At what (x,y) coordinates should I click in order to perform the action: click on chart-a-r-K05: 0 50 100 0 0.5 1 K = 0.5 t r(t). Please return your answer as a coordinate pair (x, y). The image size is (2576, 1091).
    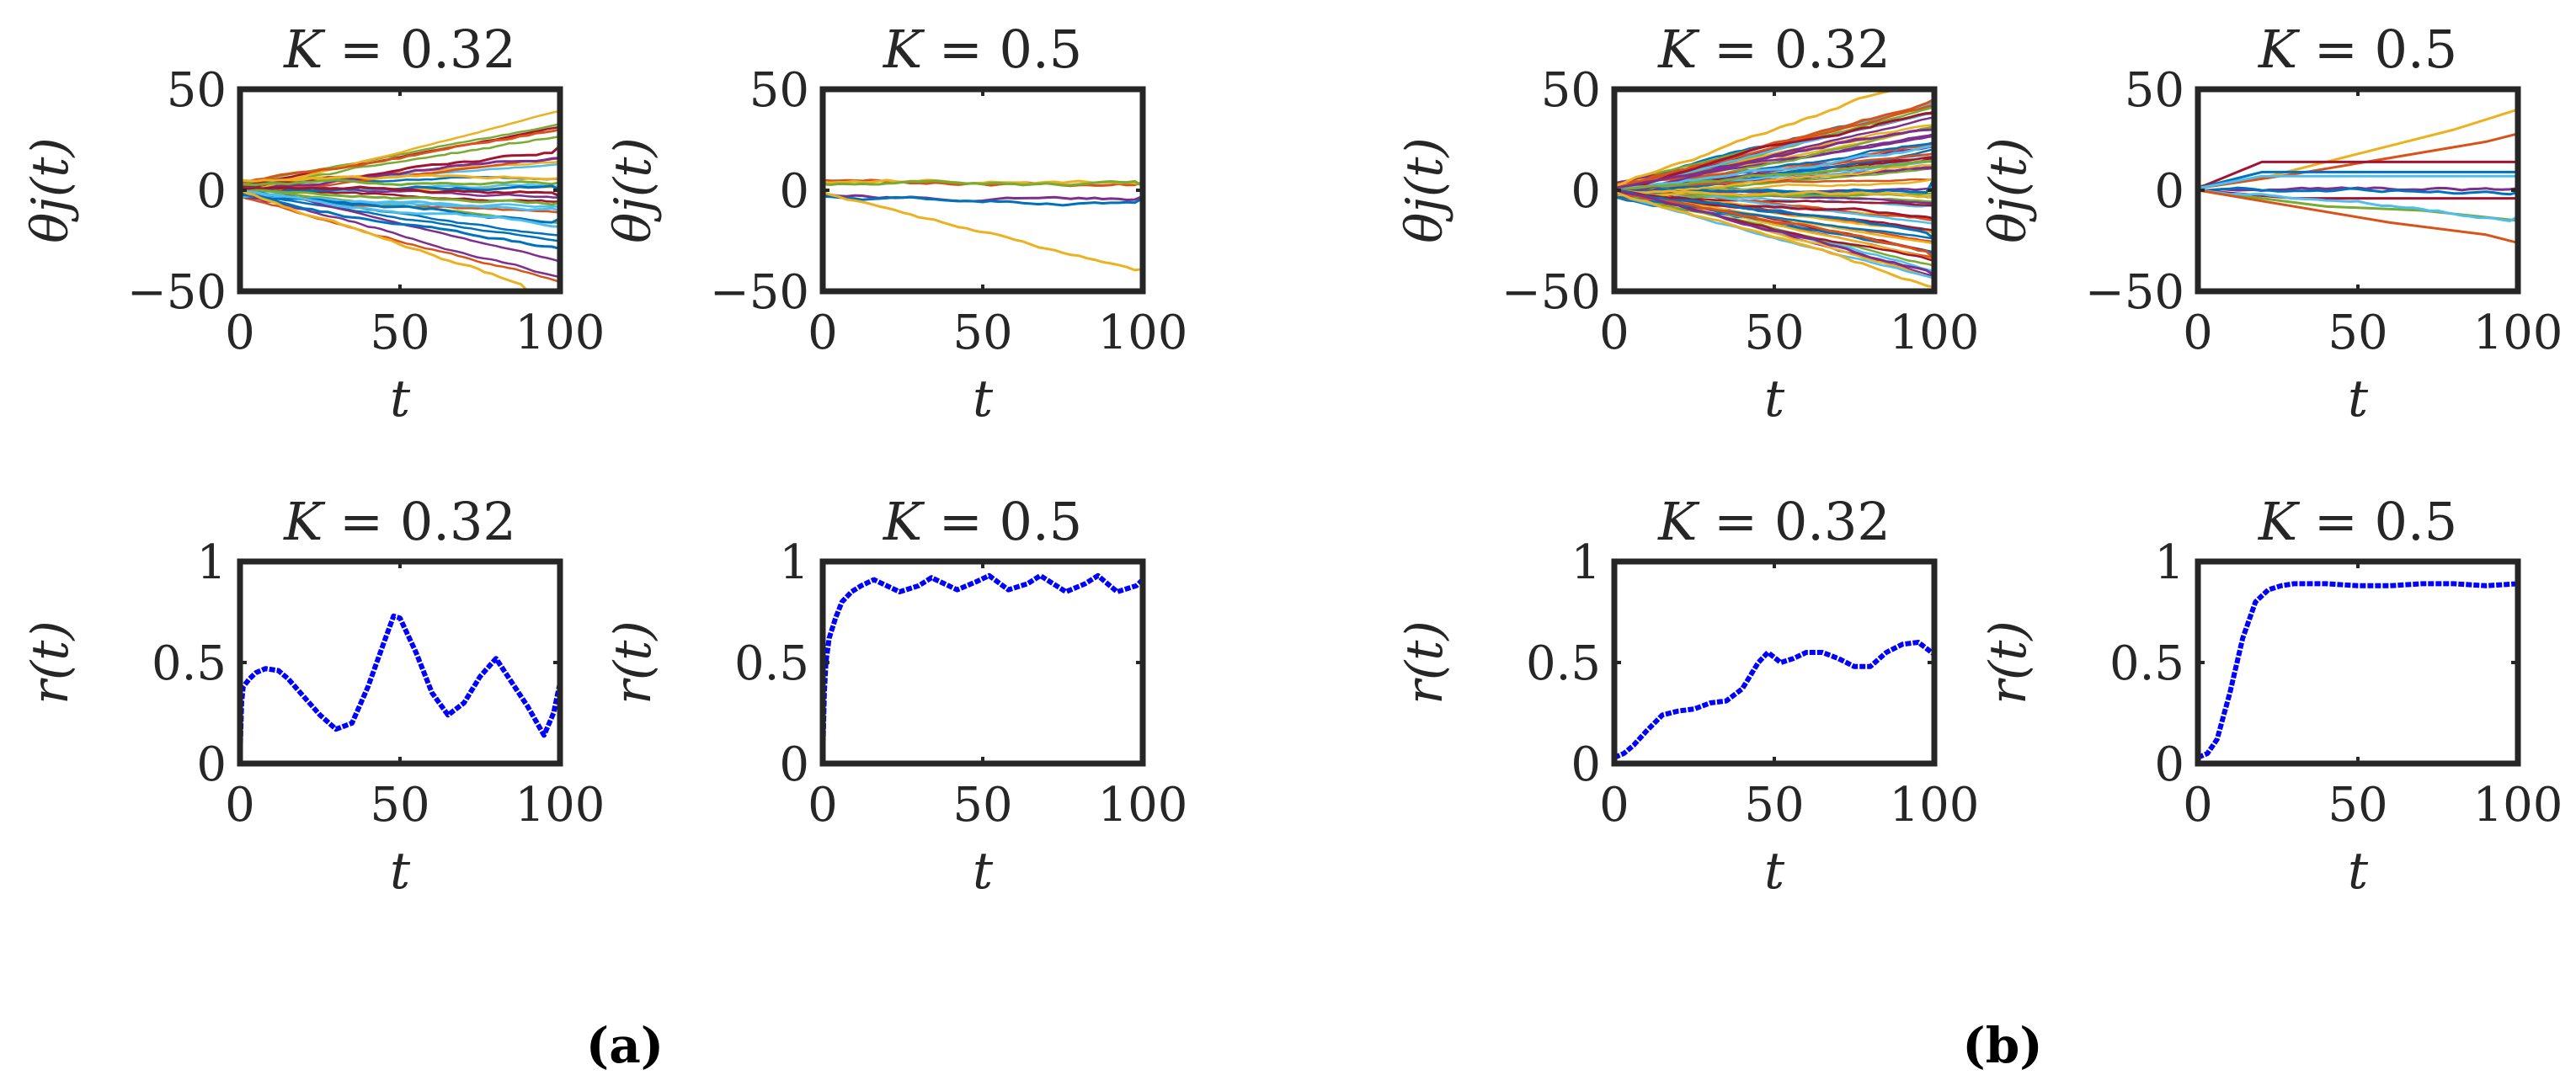
    Looking at the image, I should click on (895, 696).